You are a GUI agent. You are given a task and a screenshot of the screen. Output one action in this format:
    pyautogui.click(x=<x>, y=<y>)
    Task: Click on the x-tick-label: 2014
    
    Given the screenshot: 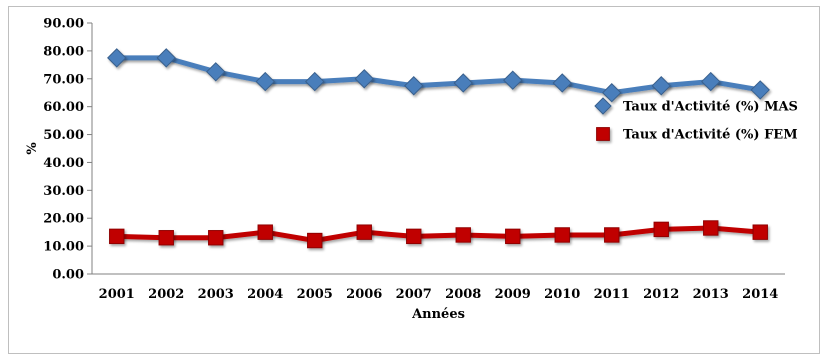 What is the action you would take?
    pyautogui.click(x=760, y=294)
    